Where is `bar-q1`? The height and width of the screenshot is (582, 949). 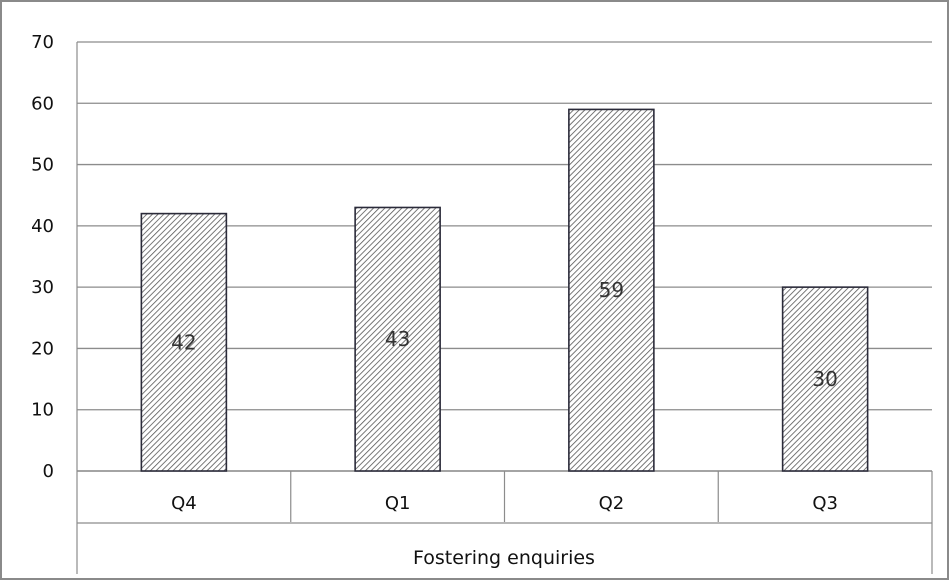 bar-q1 is located at coordinates (397, 339).